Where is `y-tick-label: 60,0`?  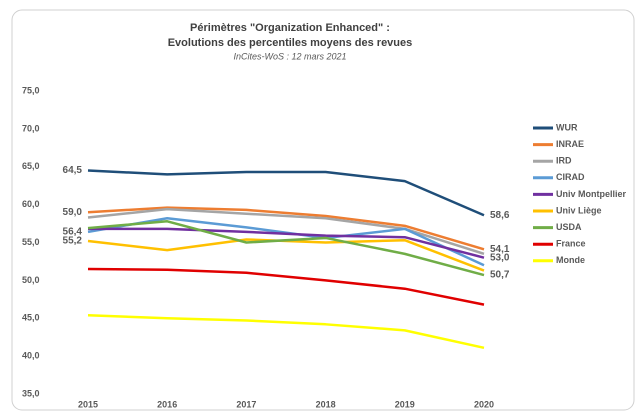 y-tick-label: 60,0 is located at coordinates (31, 204).